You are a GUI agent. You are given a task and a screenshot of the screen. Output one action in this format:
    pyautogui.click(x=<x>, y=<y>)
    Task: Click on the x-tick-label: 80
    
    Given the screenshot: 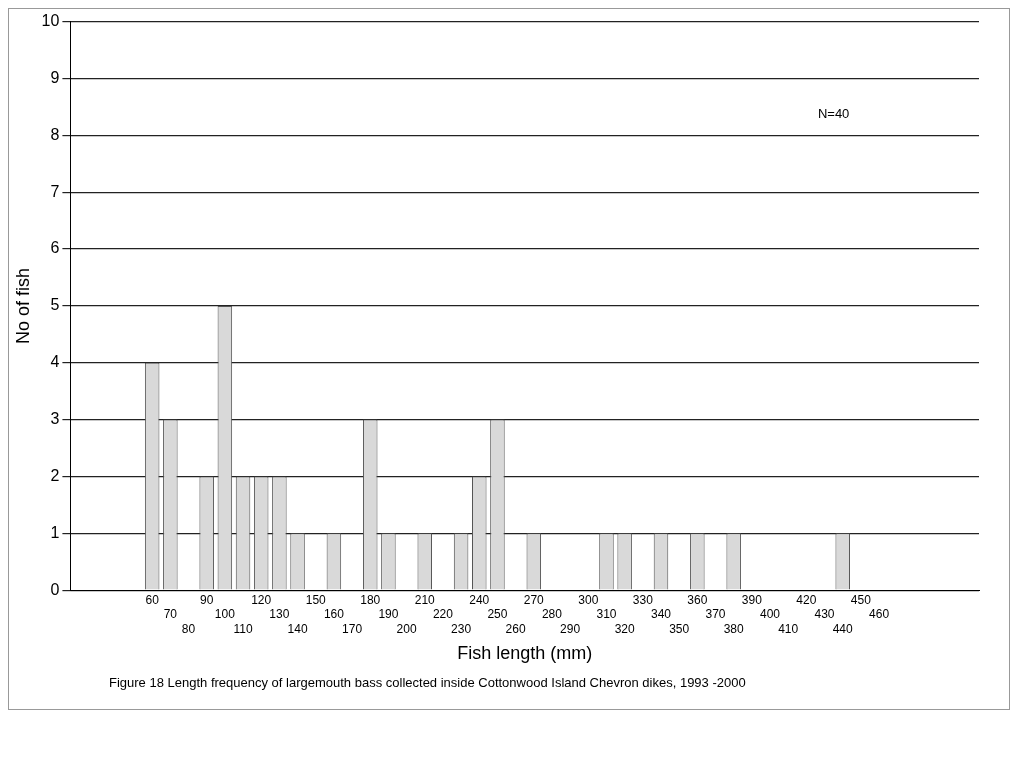 What is the action you would take?
    pyautogui.click(x=188, y=628)
    